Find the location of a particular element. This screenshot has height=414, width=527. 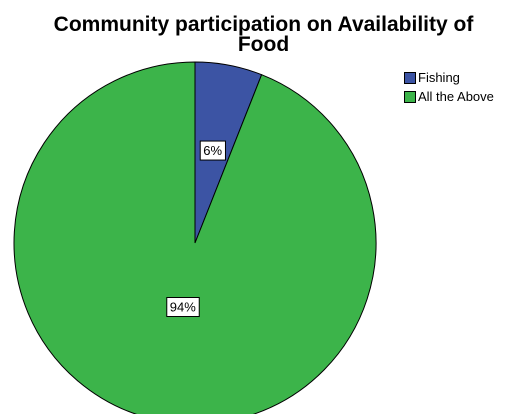

slice-label-fishing: 6% is located at coordinates (212, 150).